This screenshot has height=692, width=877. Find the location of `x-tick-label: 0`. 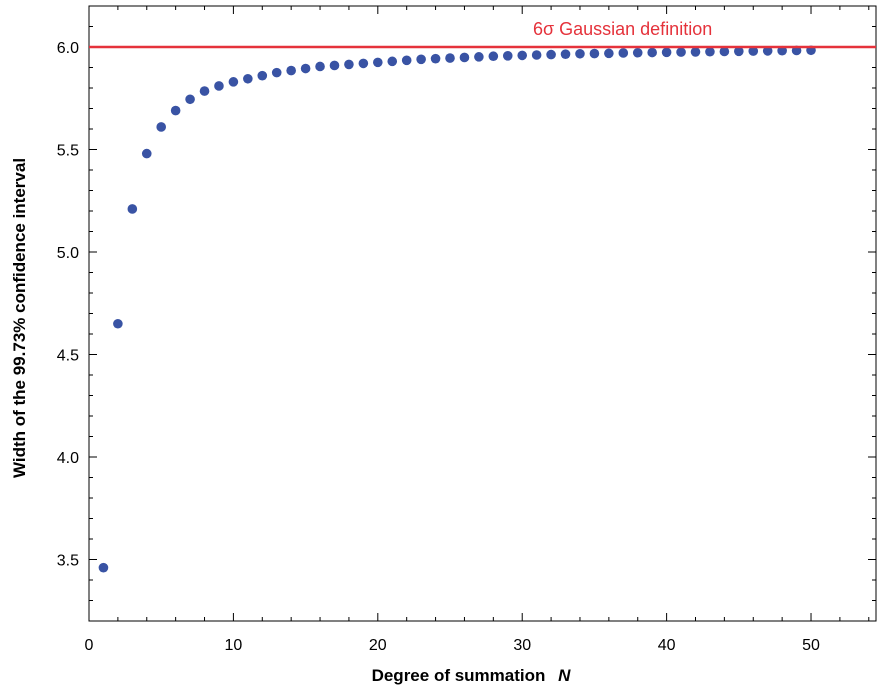

x-tick-label: 0 is located at coordinates (89, 645).